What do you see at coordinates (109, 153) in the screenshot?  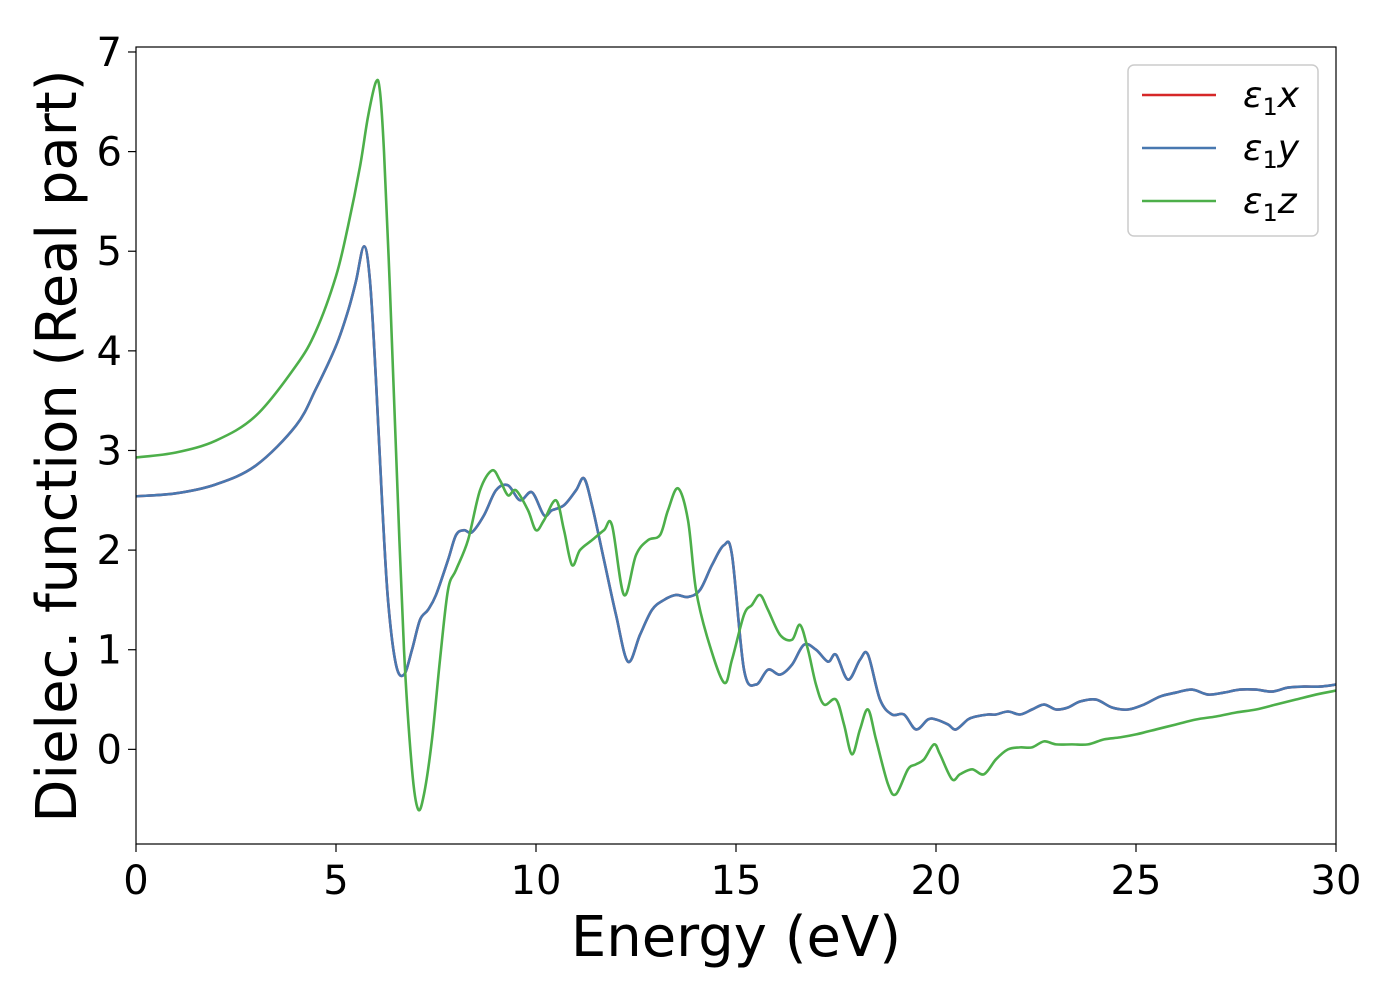 I see `y-tick-label: 6` at bounding box center [109, 153].